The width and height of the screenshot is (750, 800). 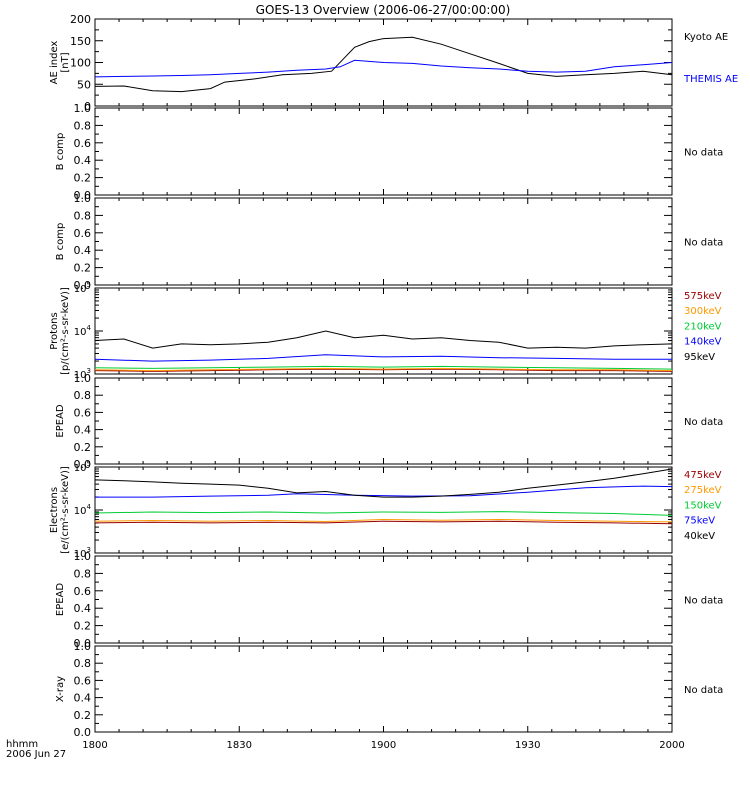 I want to click on legend-label: 300keV, so click(x=703, y=311).